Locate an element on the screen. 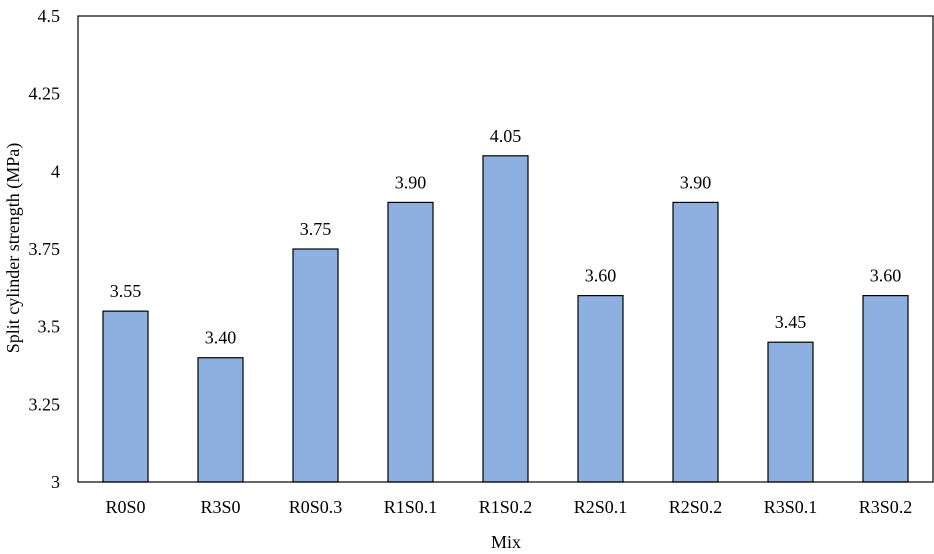  y-tick-label: 3 is located at coordinates (55, 482).